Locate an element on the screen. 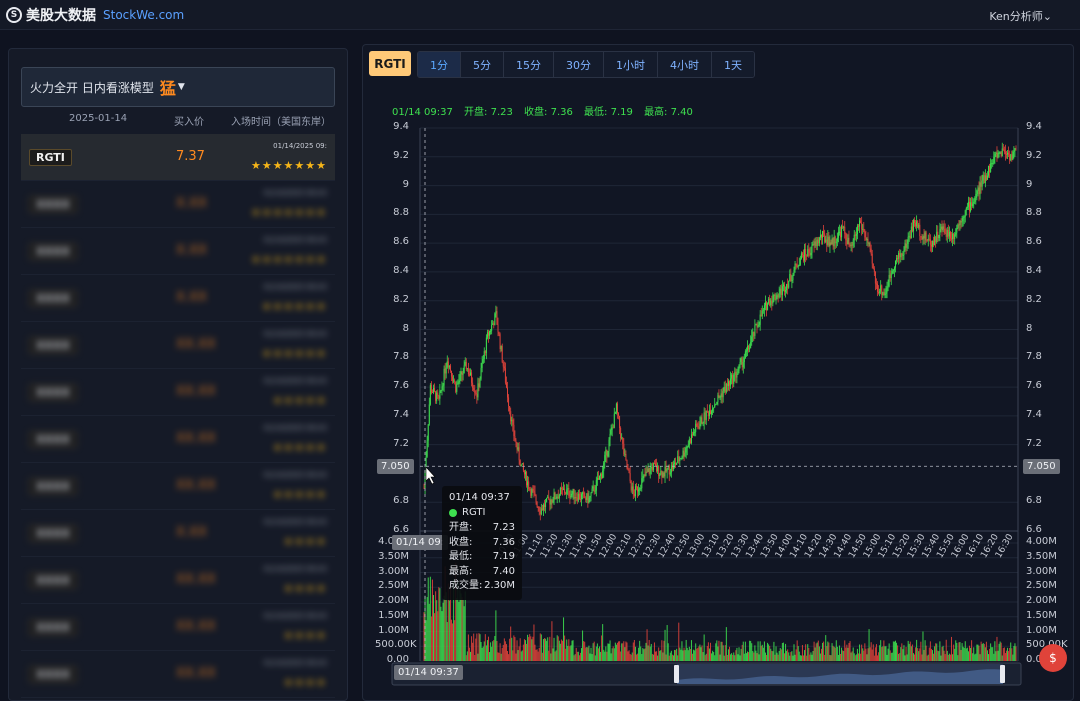 This screenshot has height=701, width=1080. volume-tick-left: 3.00M is located at coordinates (393, 571).